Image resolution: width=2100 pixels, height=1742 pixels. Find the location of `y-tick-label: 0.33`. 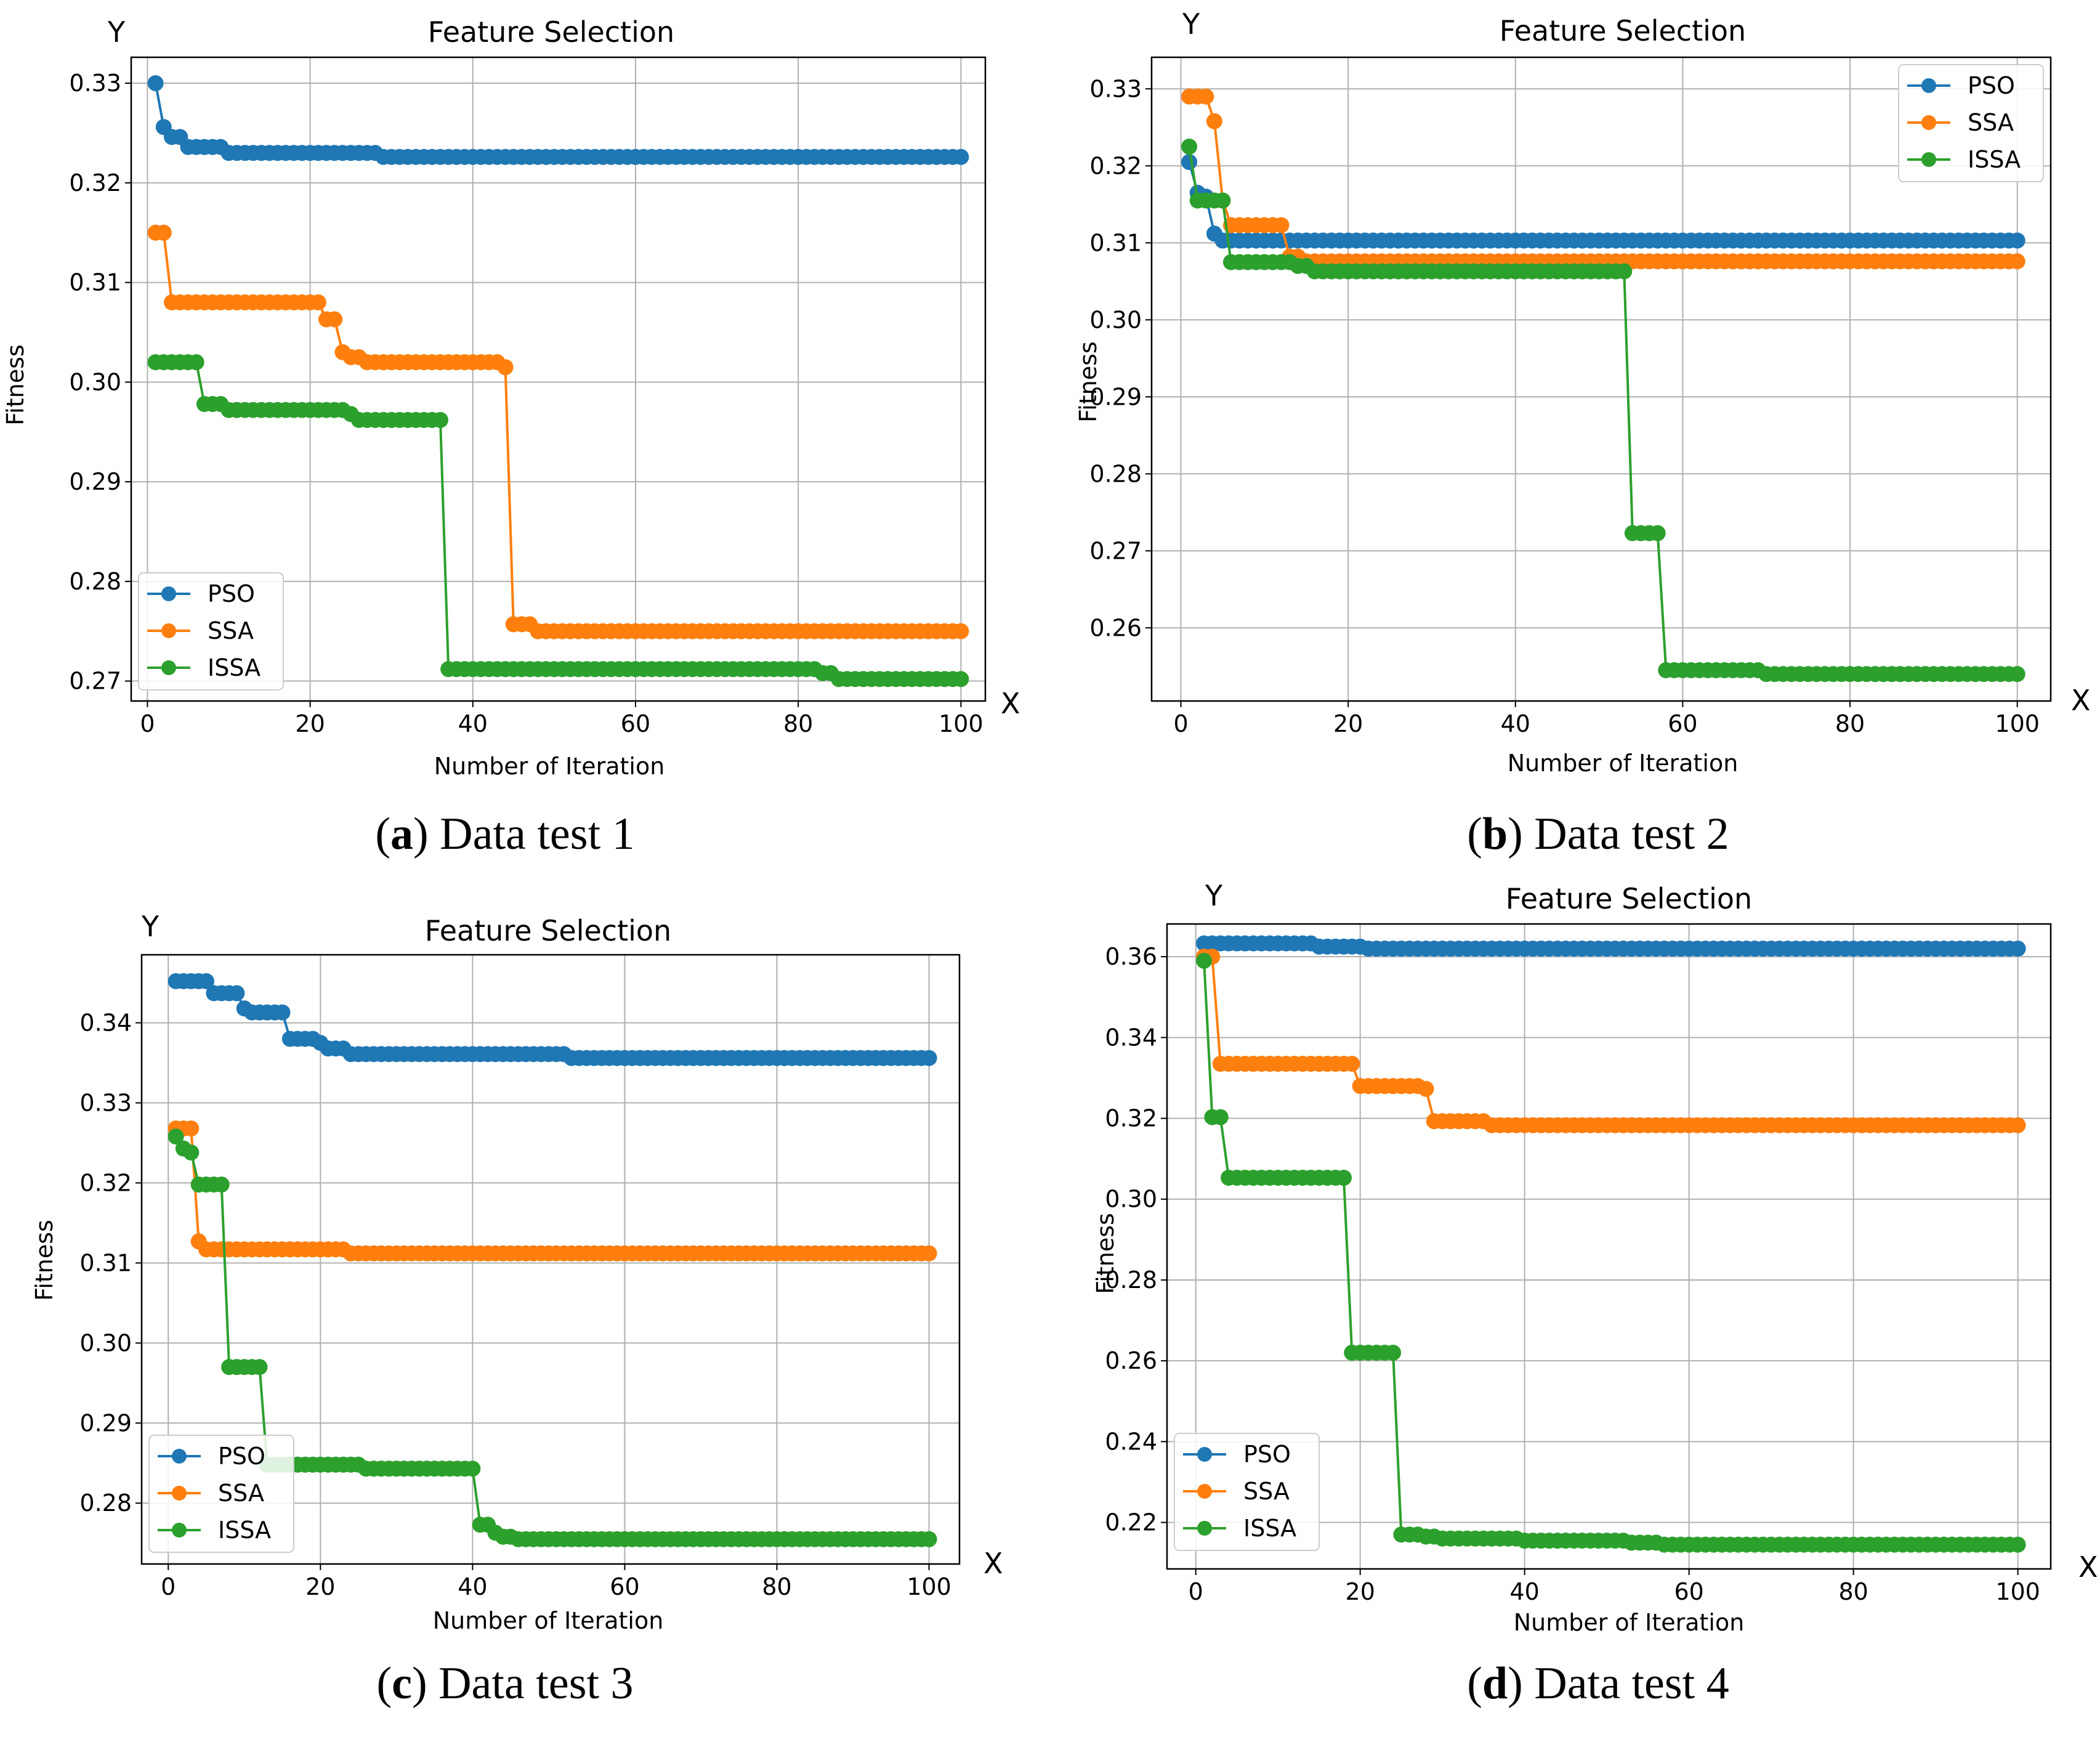

y-tick-label: 0.33 is located at coordinates (105, 1102).